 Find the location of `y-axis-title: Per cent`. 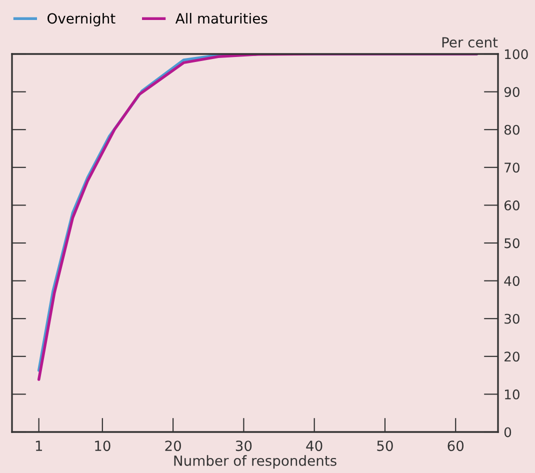

y-axis-title: Per cent is located at coordinates (470, 42).